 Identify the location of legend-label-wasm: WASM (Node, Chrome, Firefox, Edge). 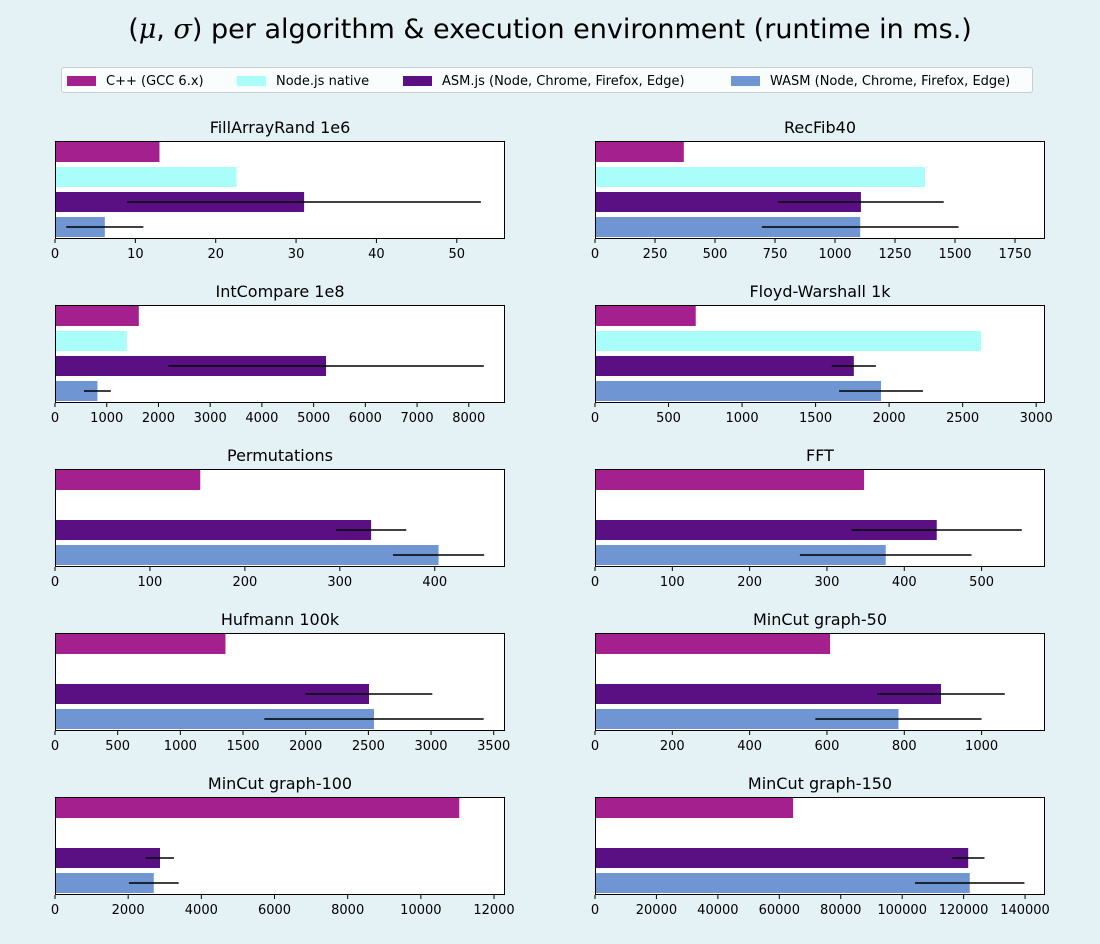
(890, 81).